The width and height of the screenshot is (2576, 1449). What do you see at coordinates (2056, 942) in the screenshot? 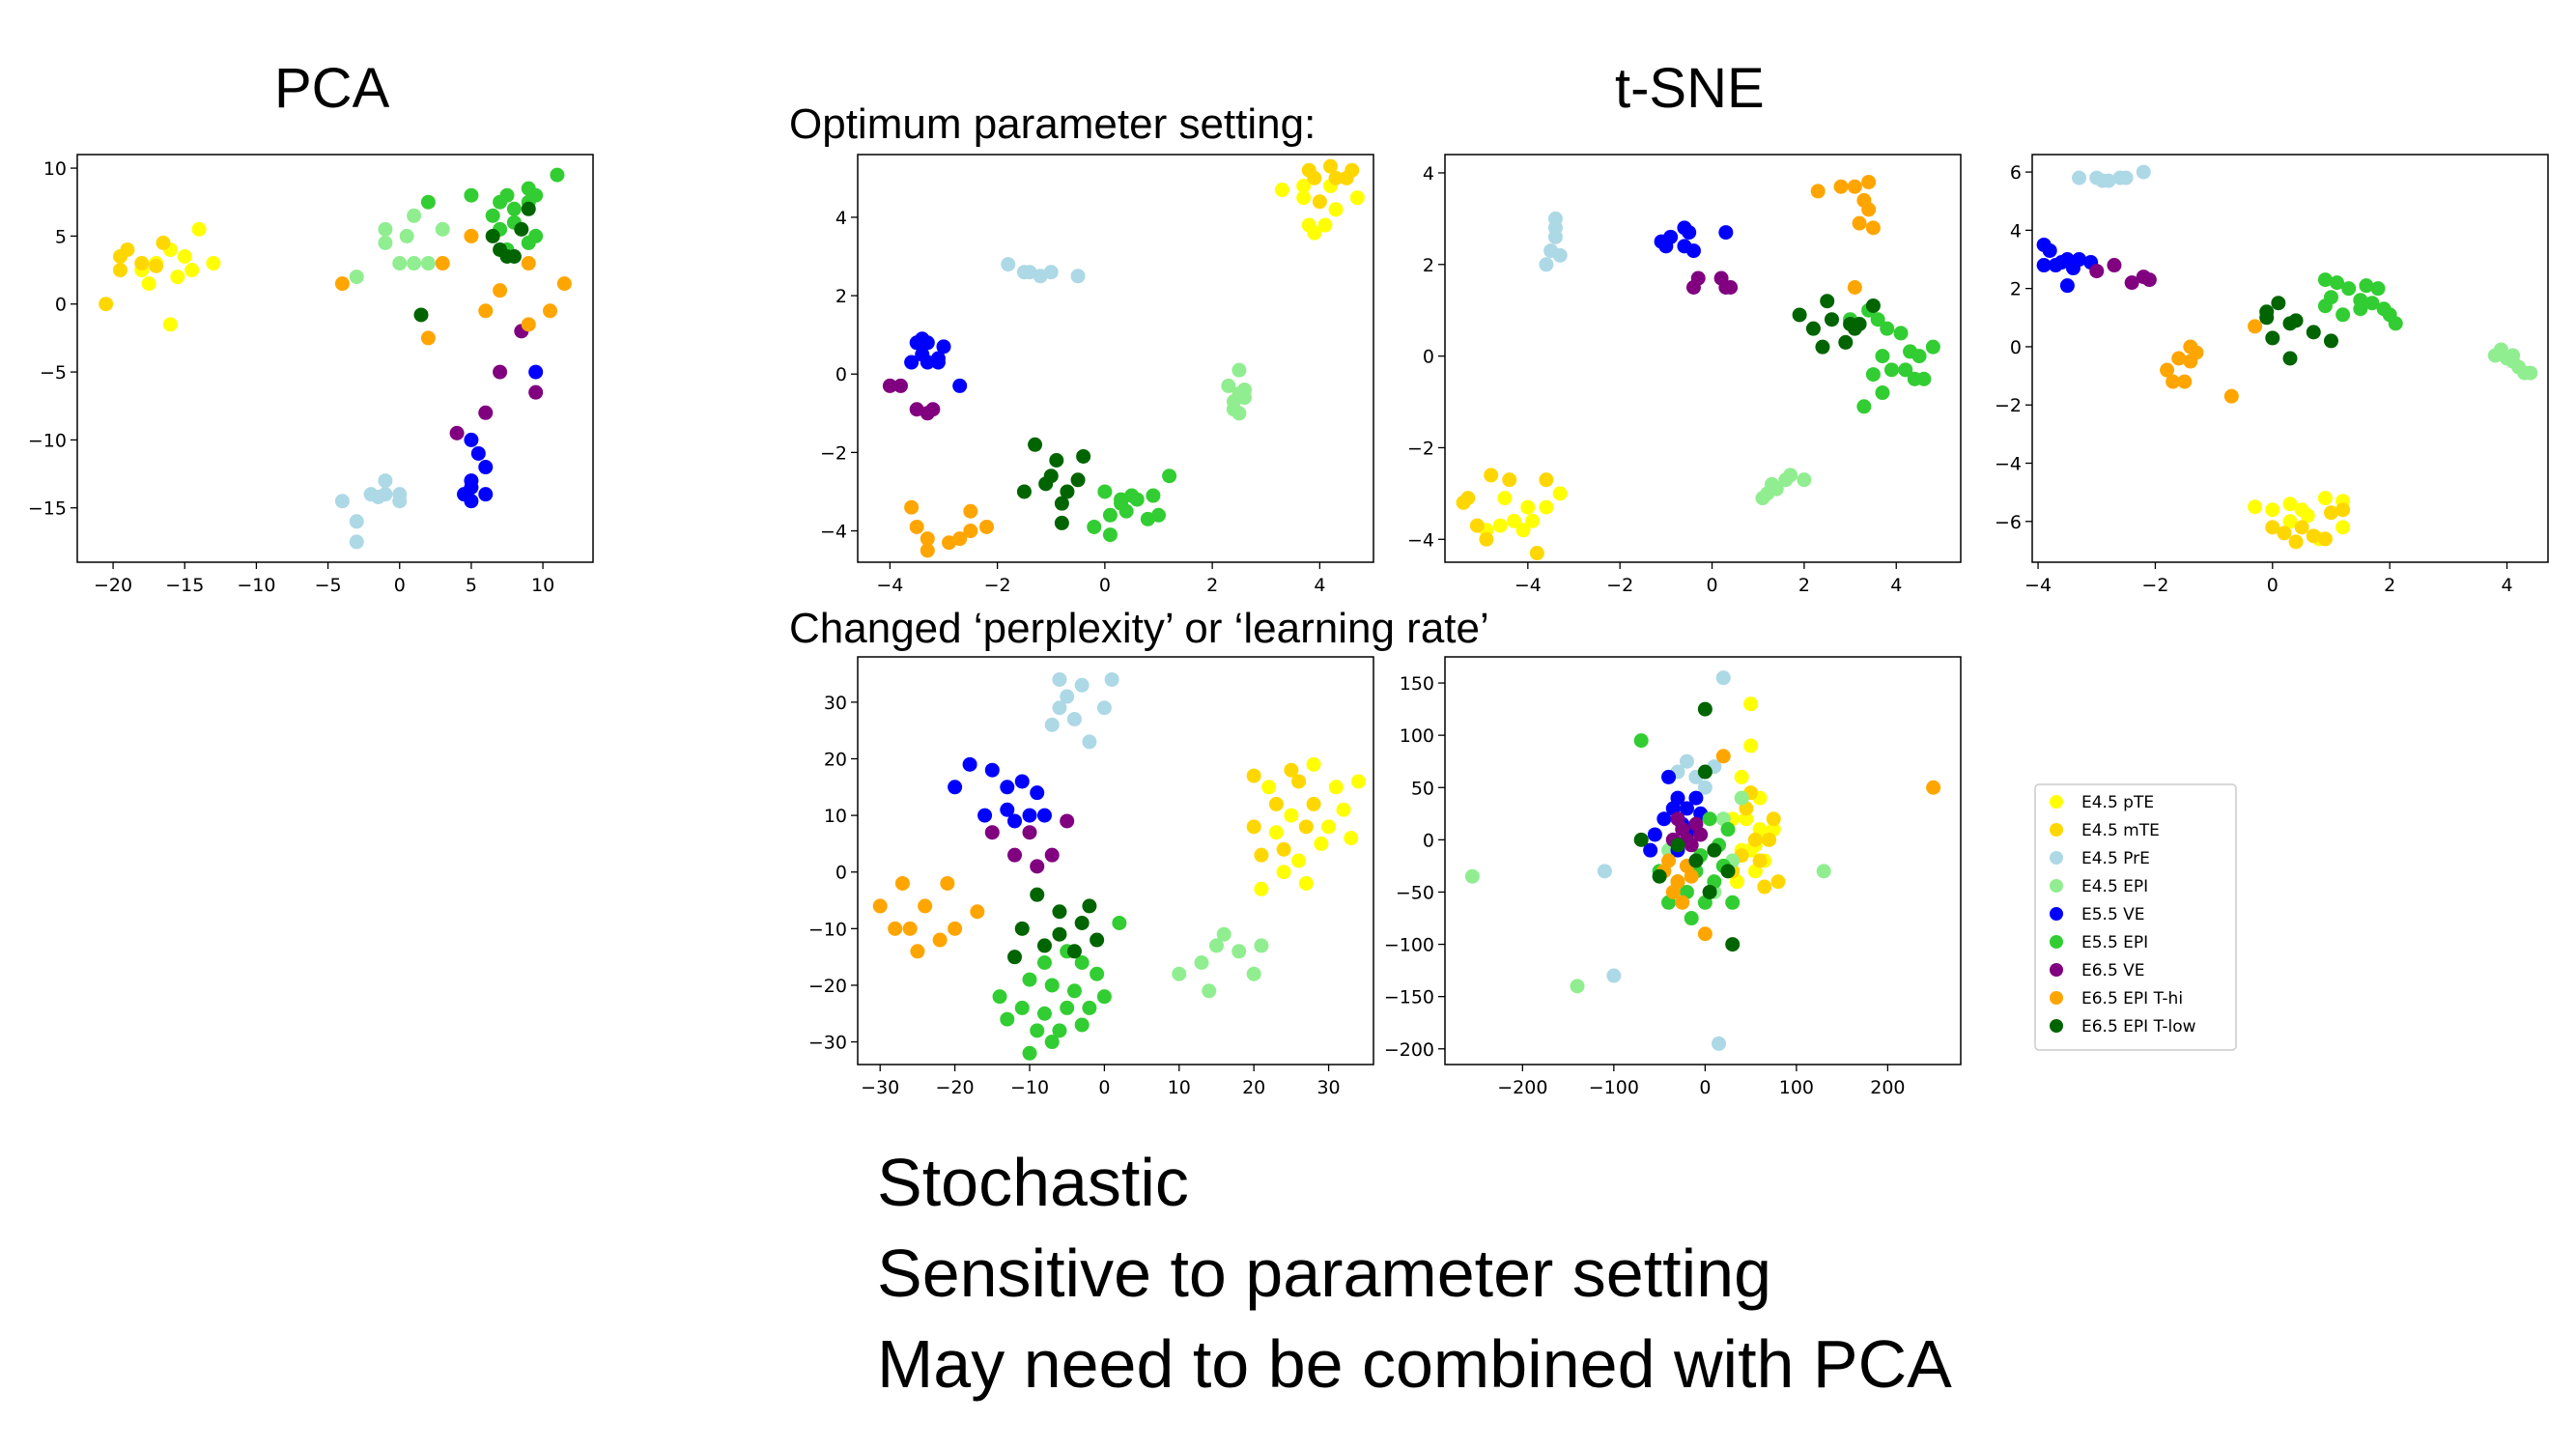
I see `legend-marker-e5-5-epi` at bounding box center [2056, 942].